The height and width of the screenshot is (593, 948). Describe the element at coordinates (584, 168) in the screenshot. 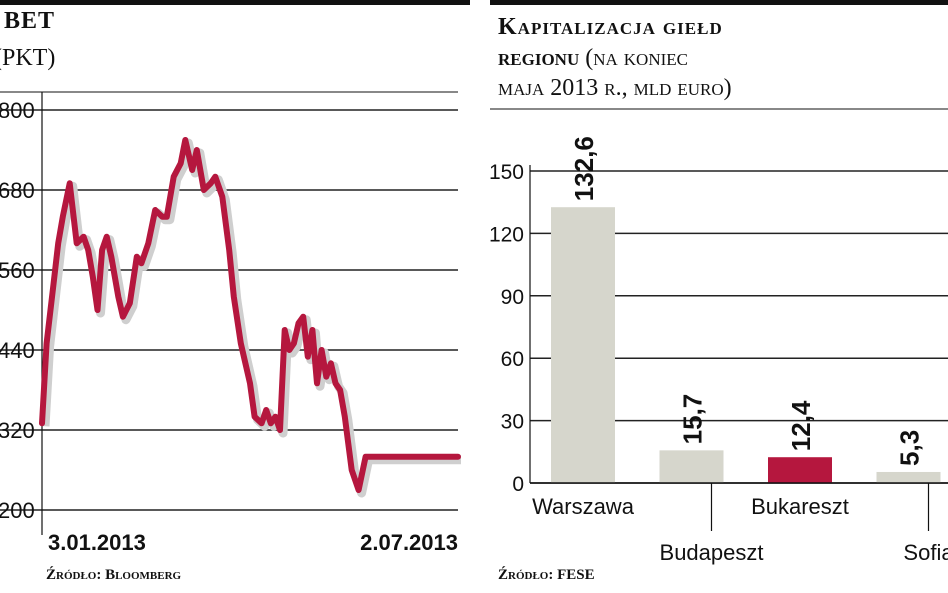

I see `bar-value-label: 132,6` at that location.